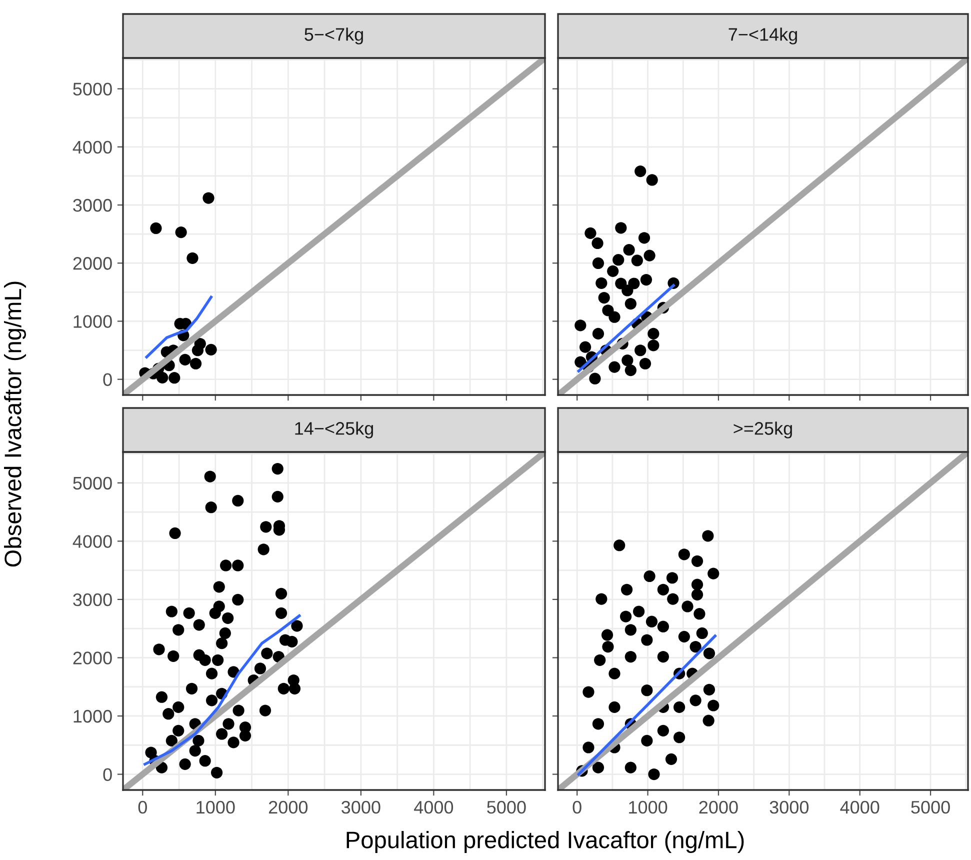 This screenshot has width=971, height=860. What do you see at coordinates (762, 36) in the screenshot?
I see `chart-title: 7−<14kg` at bounding box center [762, 36].